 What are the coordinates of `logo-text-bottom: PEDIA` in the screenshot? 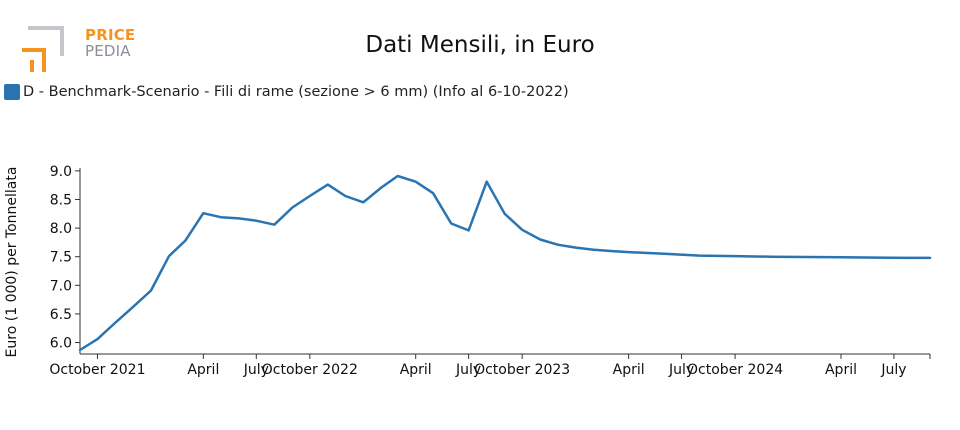 It's located at (108, 51).